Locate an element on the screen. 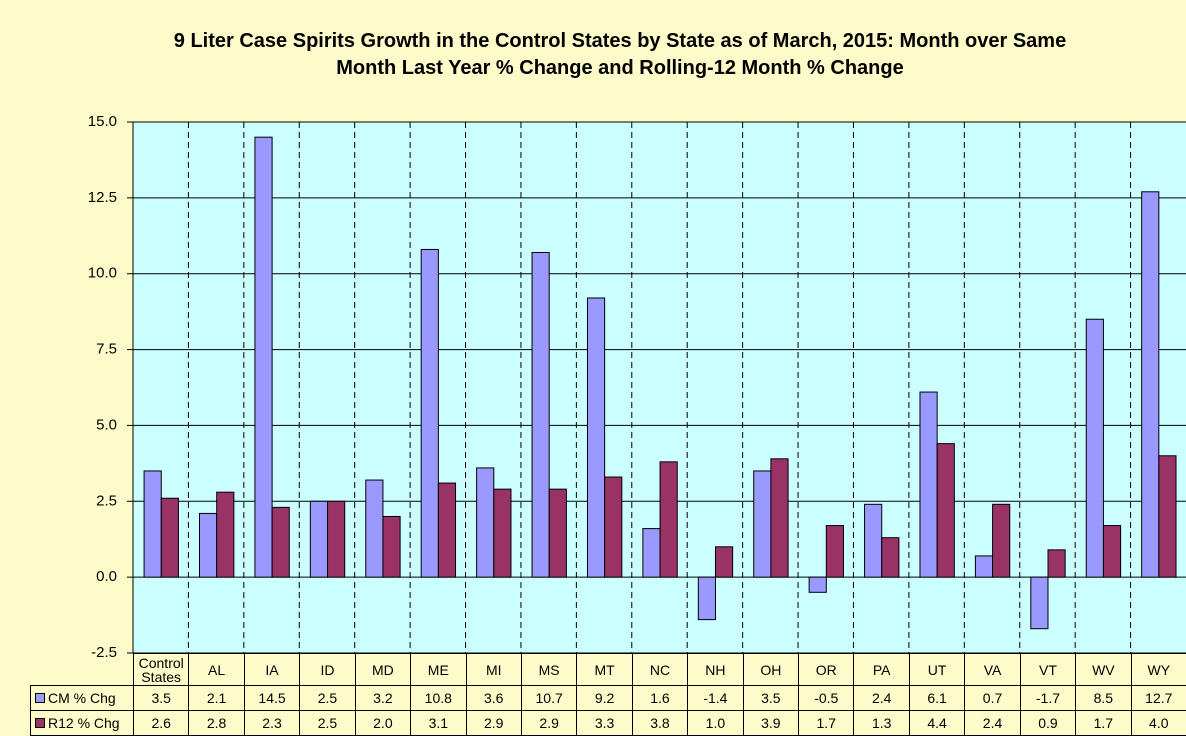 The width and height of the screenshot is (1186, 736). data-label: -1.7 is located at coordinates (1048, 698).